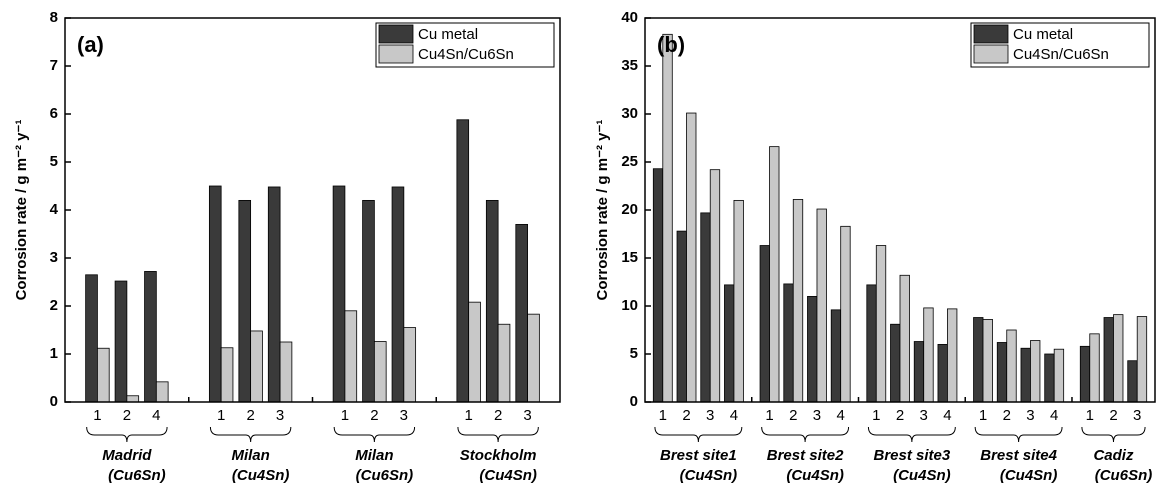  Describe the element at coordinates (629, 113) in the screenshot. I see `y-tick-label: 30` at that location.